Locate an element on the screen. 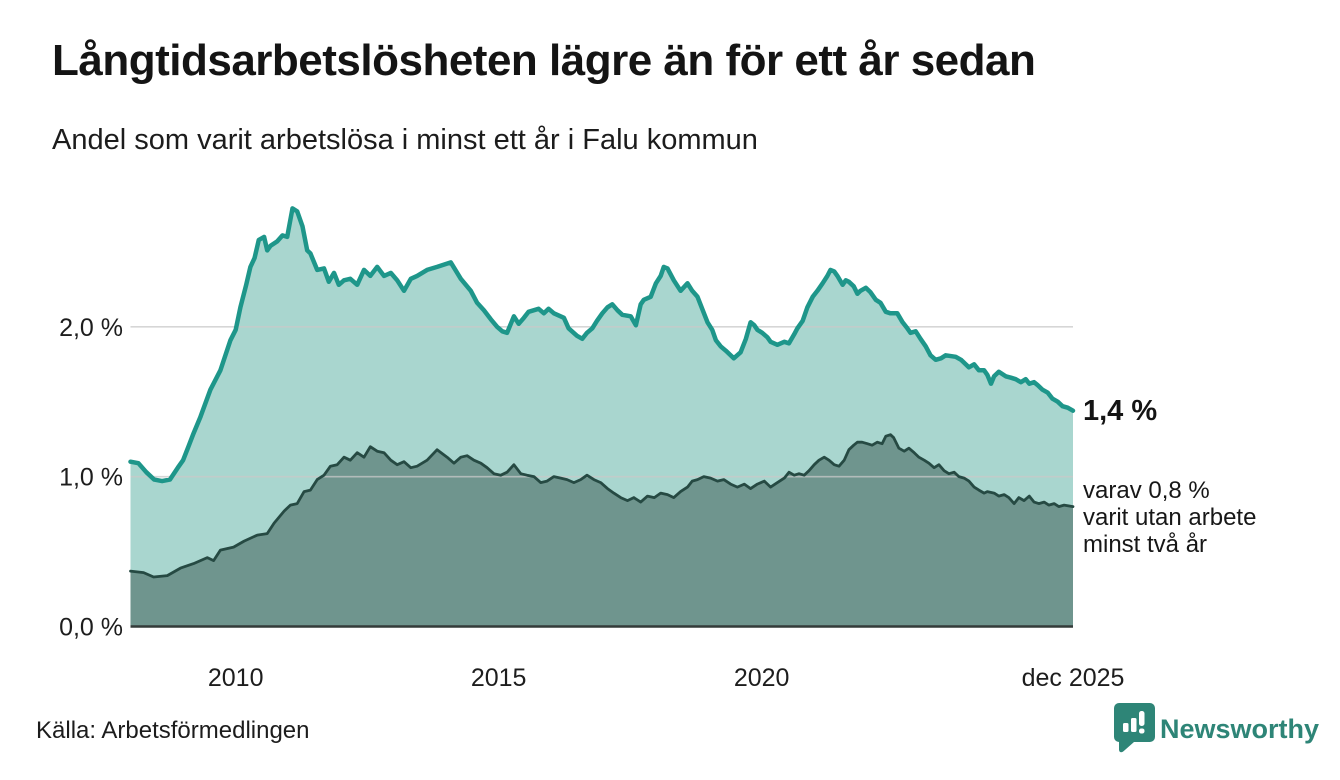  latest-value-label: 1,4 % is located at coordinates (1120, 411).